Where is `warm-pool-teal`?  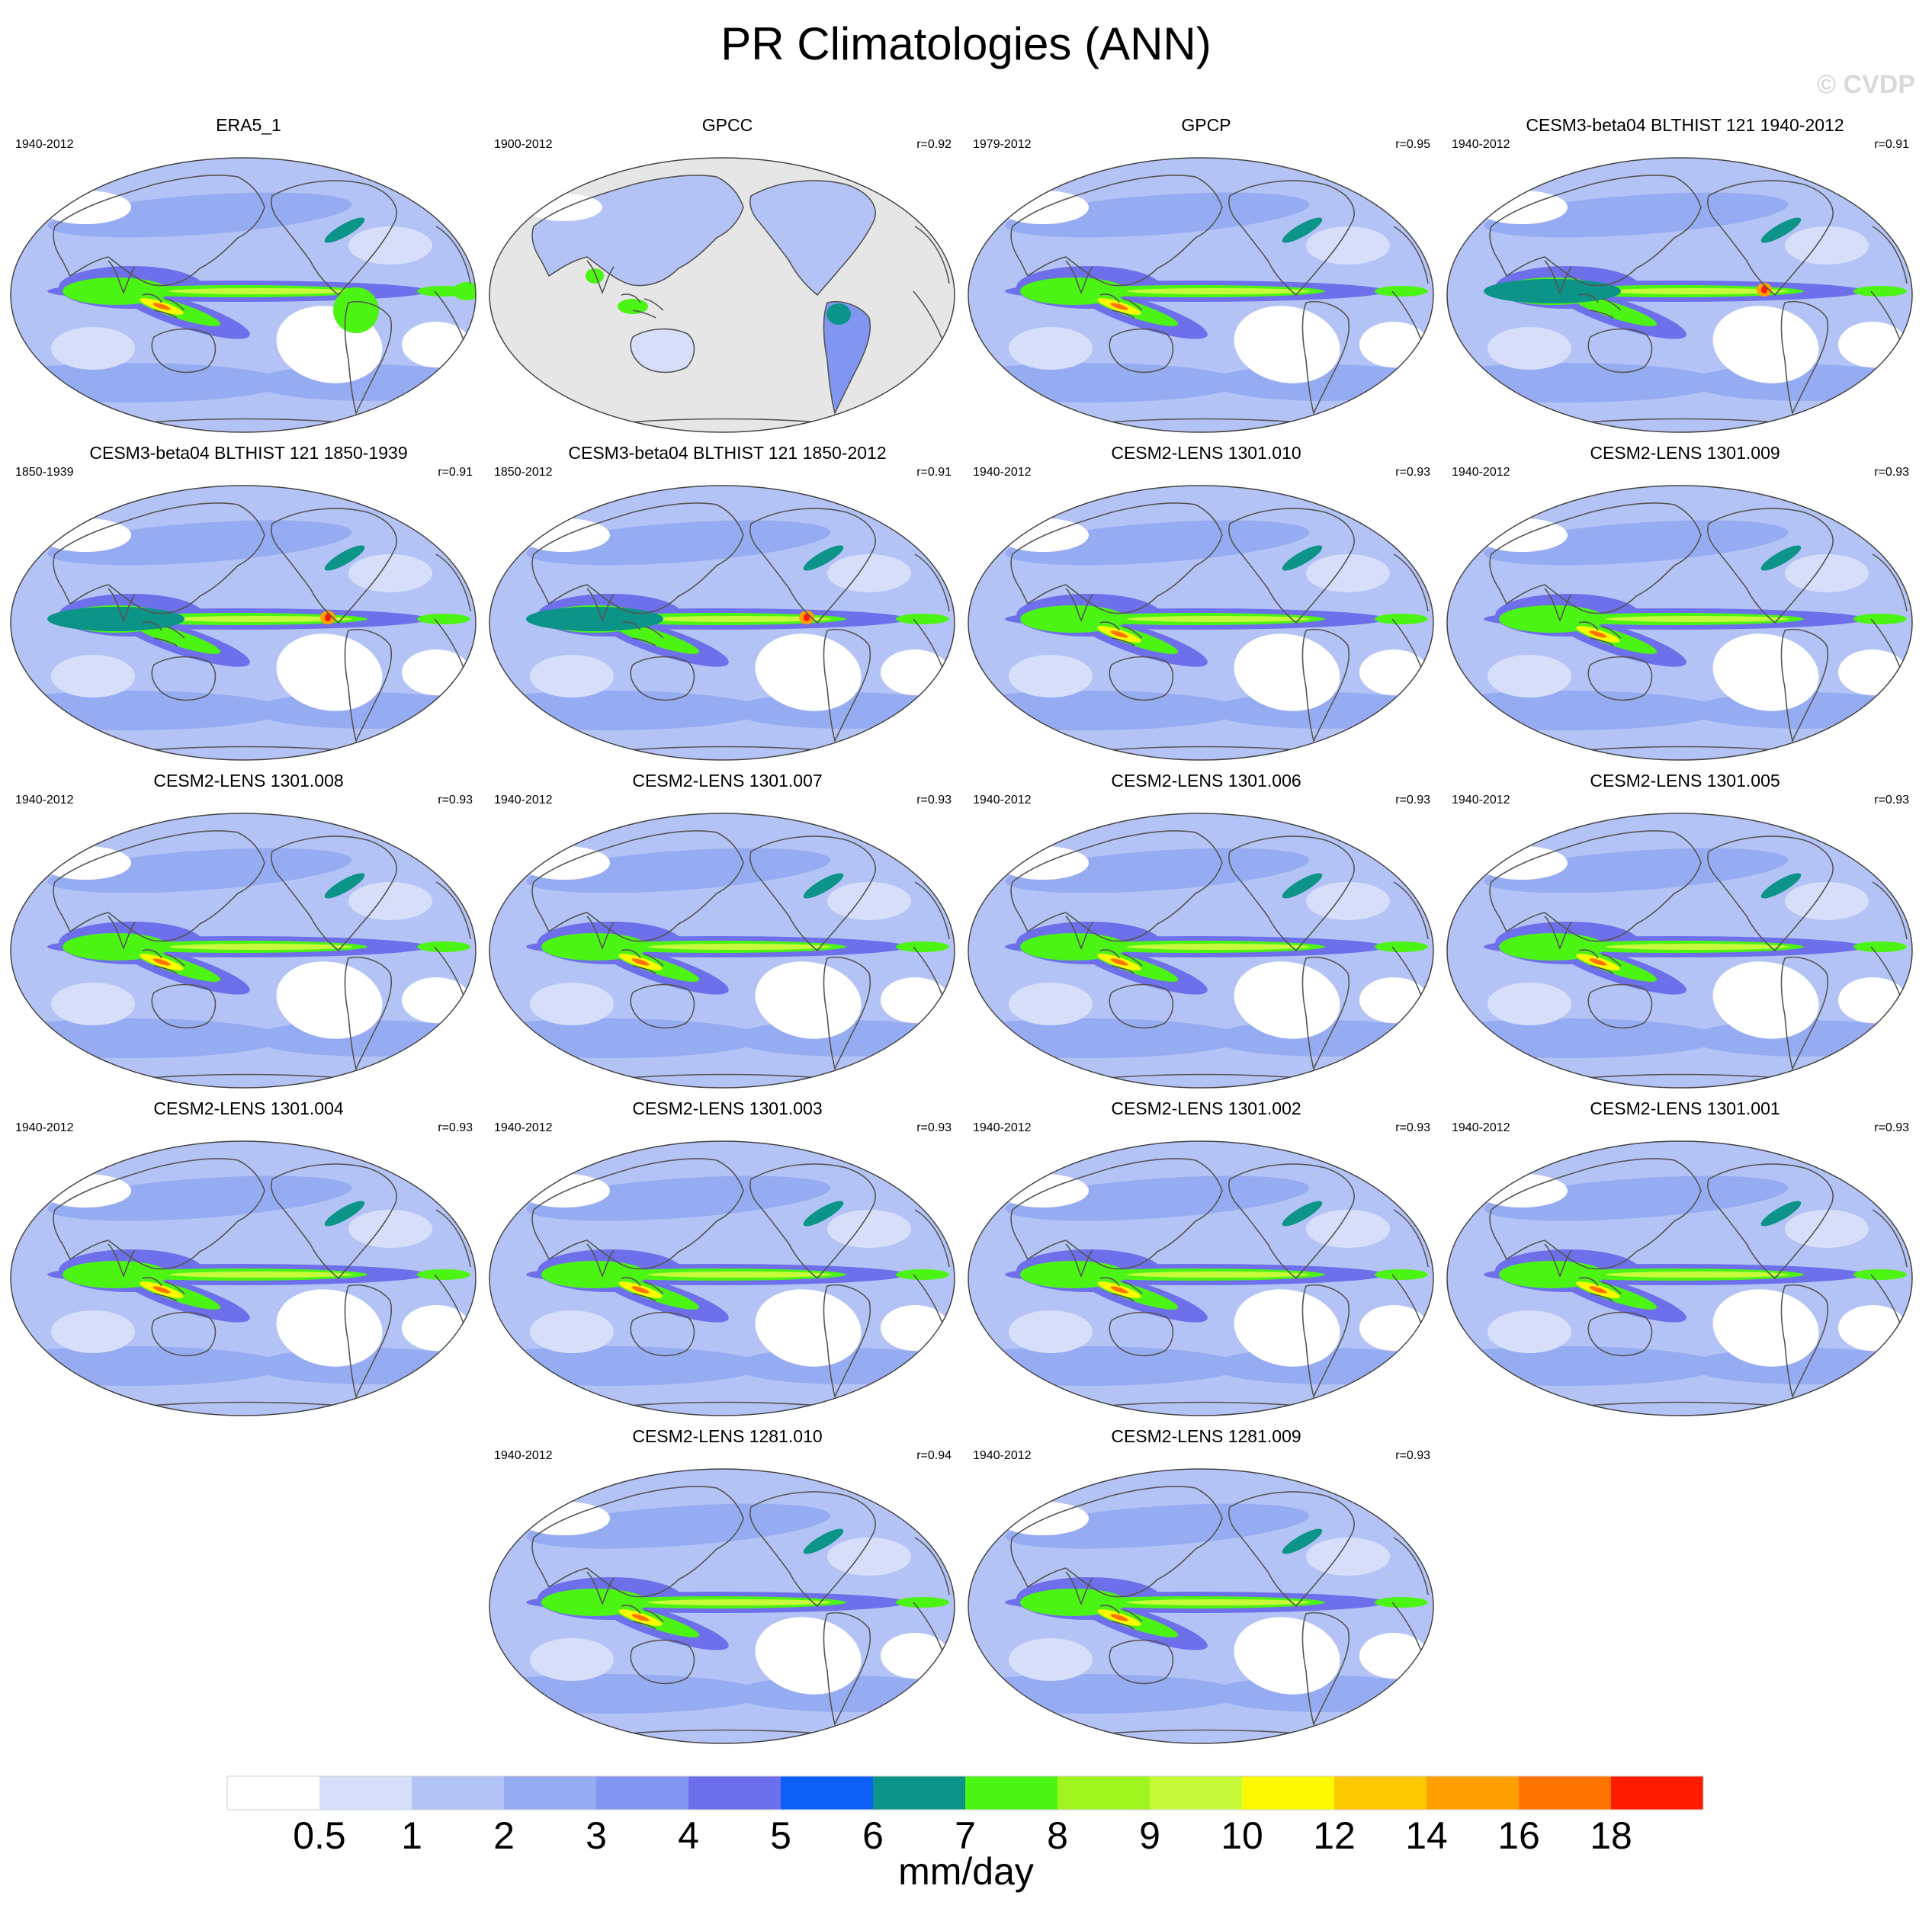 warm-pool-teal is located at coordinates (116, 619).